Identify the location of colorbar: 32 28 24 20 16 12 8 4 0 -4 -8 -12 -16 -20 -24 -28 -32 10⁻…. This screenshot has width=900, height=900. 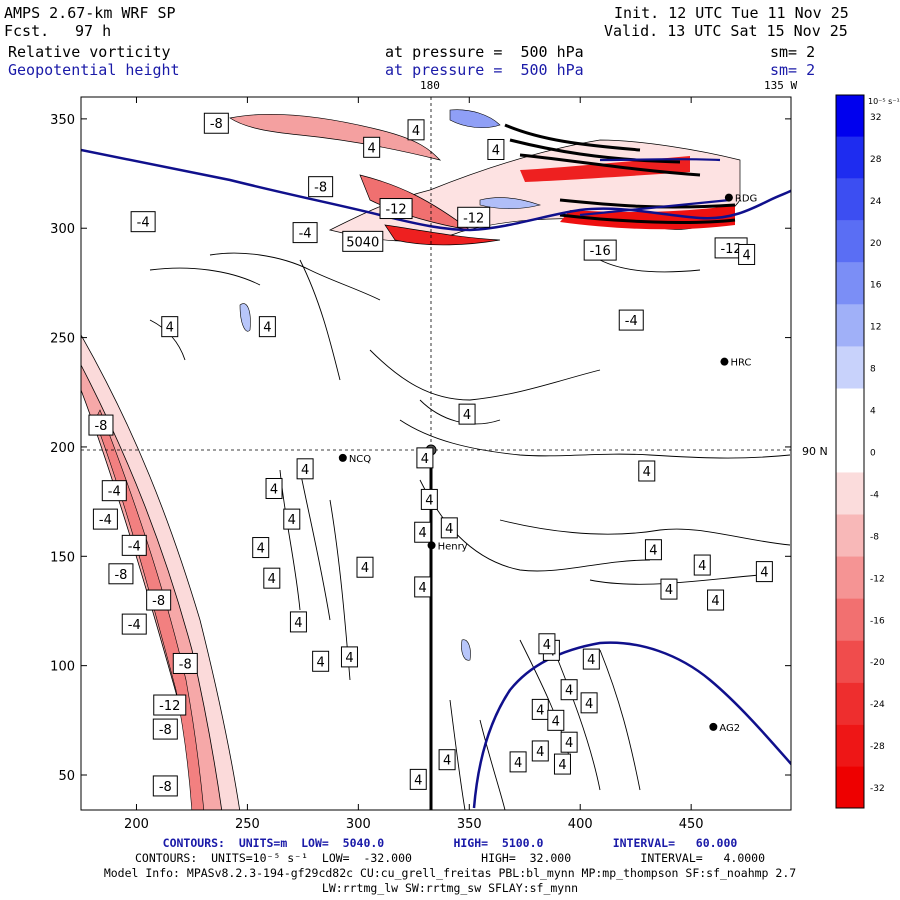
(867, 451).